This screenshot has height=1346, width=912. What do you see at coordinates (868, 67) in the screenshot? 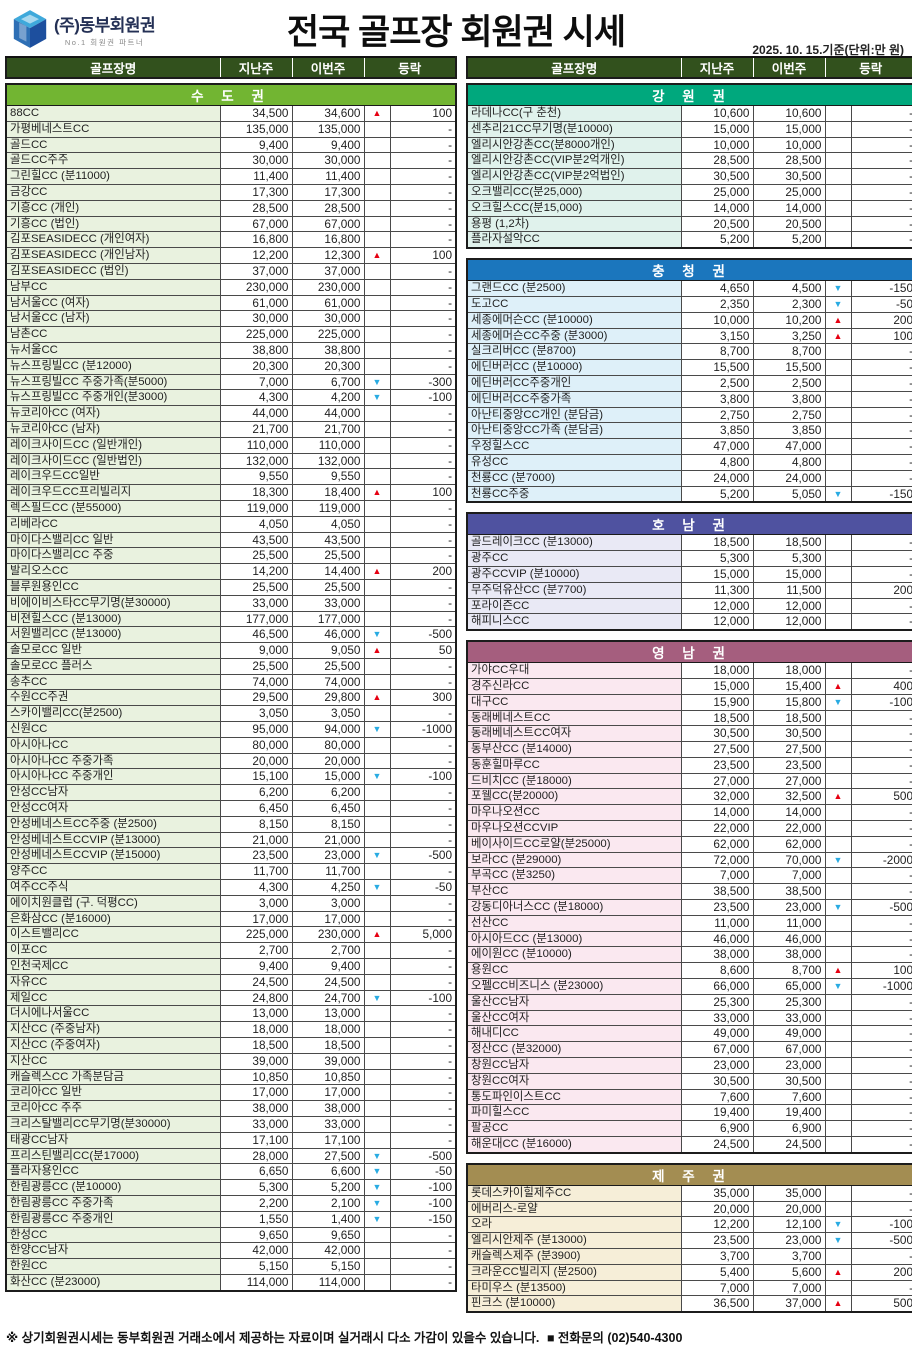
I see `column-header-change: 등락` at bounding box center [868, 67].